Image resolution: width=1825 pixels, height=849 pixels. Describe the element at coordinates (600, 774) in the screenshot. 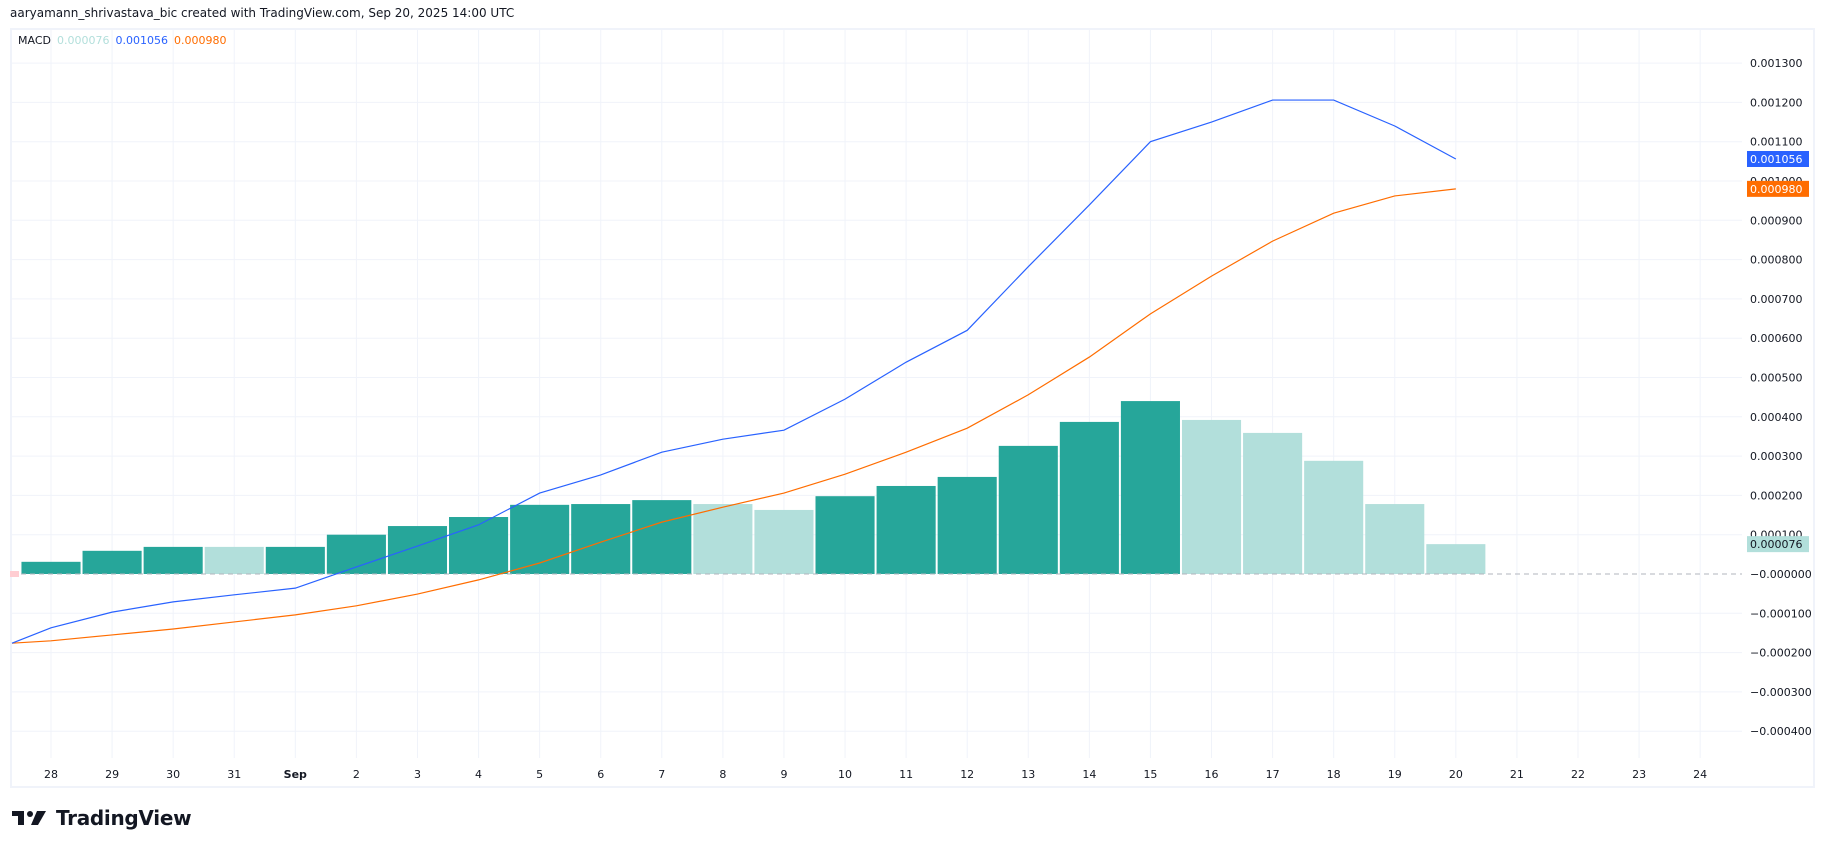

I see `time-axis-label: 6` at that location.